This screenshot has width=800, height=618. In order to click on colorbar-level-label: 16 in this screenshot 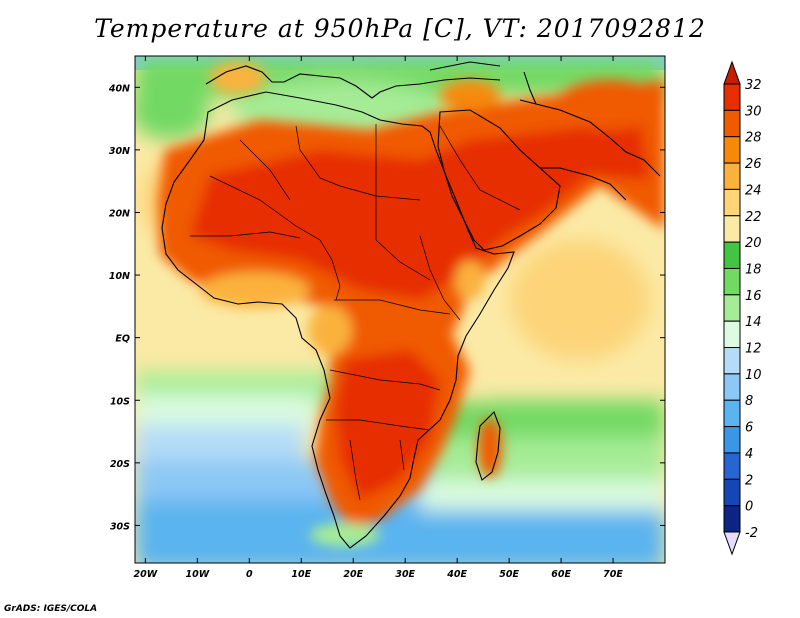, I will do `click(753, 296)`.